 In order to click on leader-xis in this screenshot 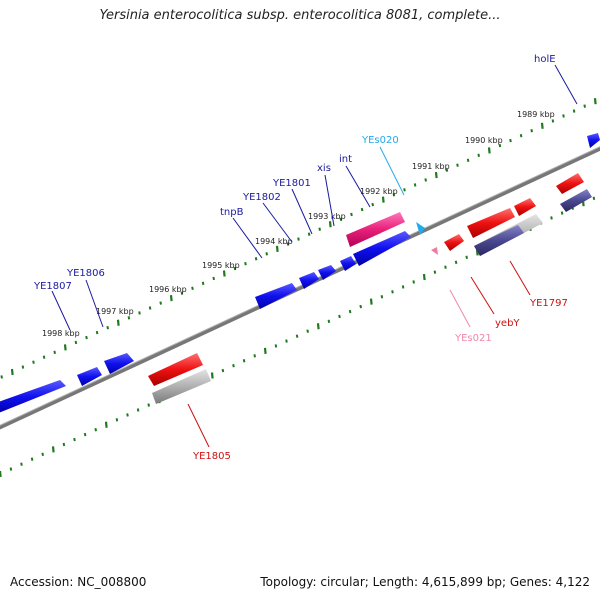, I will do `click(329, 200)`.